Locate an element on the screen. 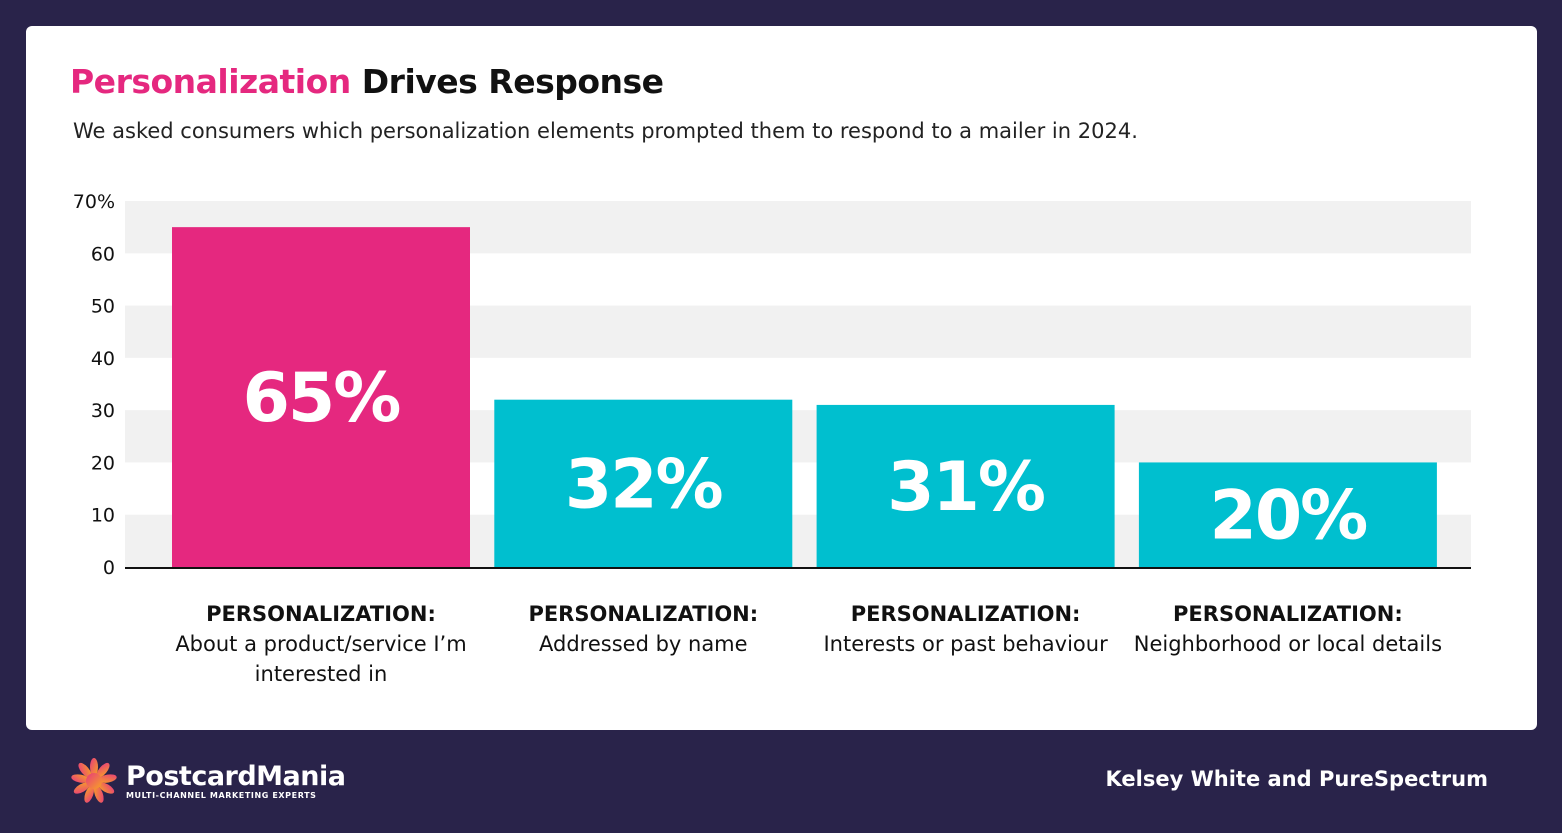 This screenshot has width=1562, height=833. category-text: Interests or past behaviour is located at coordinates (965, 644).